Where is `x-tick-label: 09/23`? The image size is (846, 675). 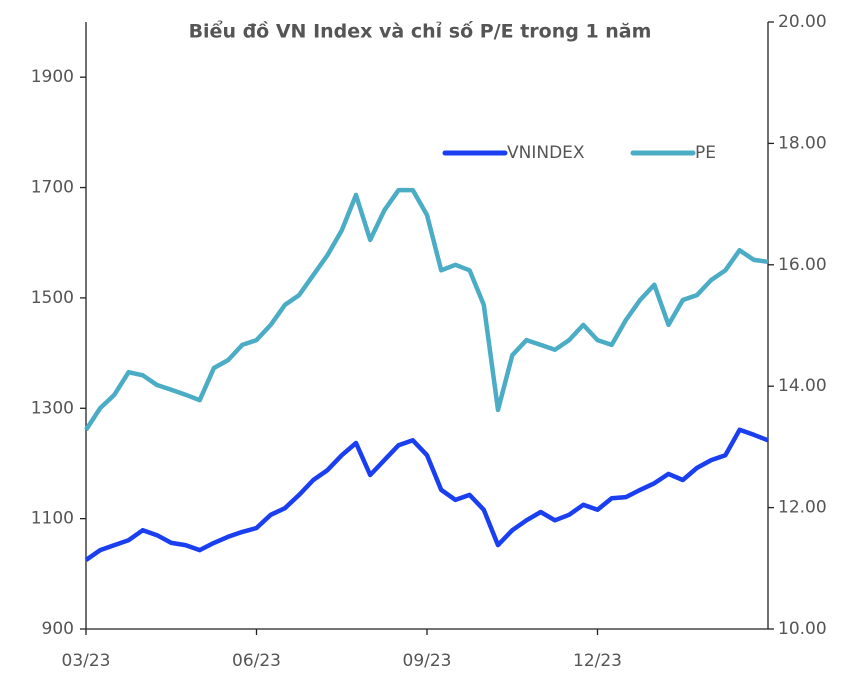
x-tick-label: 09/23 is located at coordinates (427, 661).